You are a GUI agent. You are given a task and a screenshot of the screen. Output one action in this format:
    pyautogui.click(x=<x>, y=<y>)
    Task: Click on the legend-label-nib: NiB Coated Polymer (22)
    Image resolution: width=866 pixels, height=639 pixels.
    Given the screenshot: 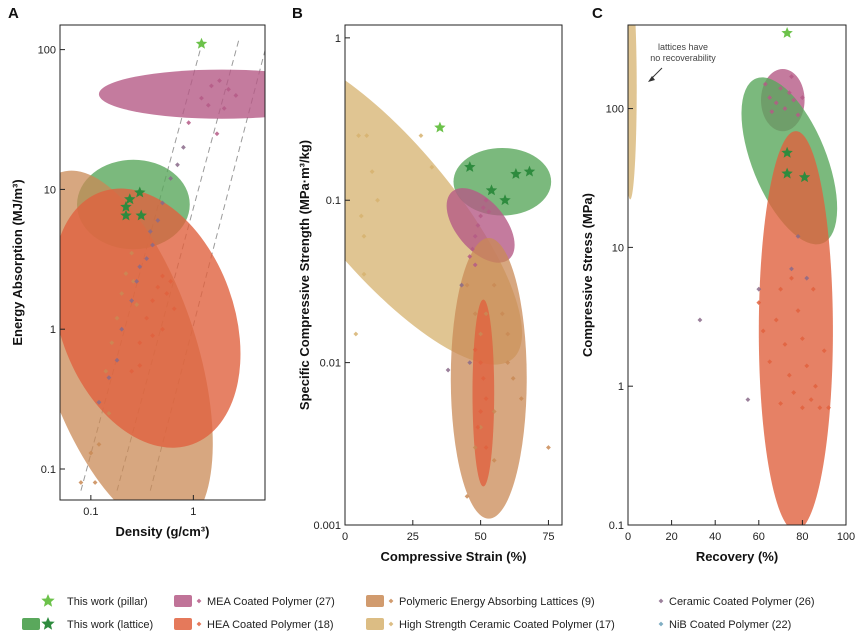 What is the action you would take?
    pyautogui.click(x=730, y=625)
    